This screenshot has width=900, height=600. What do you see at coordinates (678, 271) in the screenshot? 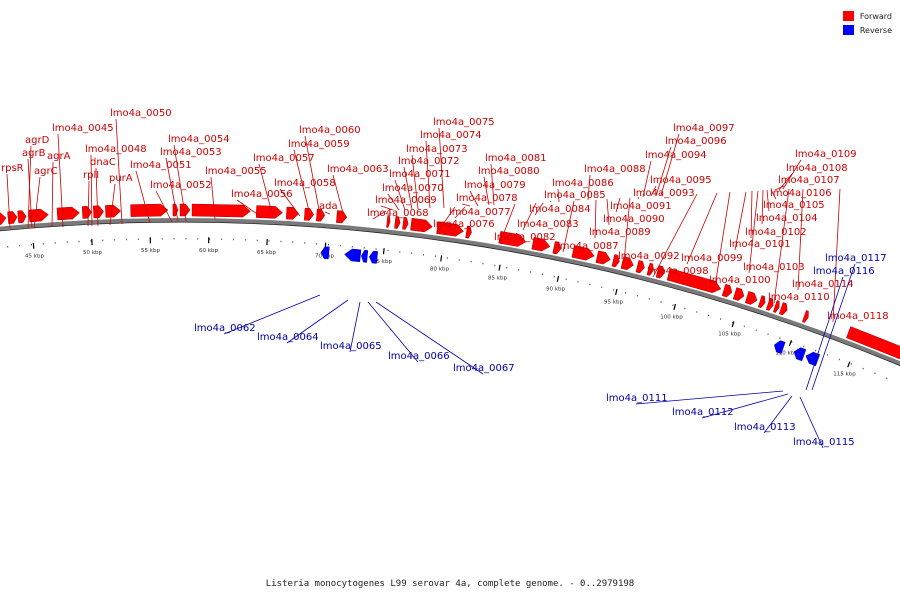
I see `forward-gene-label: lmo4a_0098` at bounding box center [678, 271].